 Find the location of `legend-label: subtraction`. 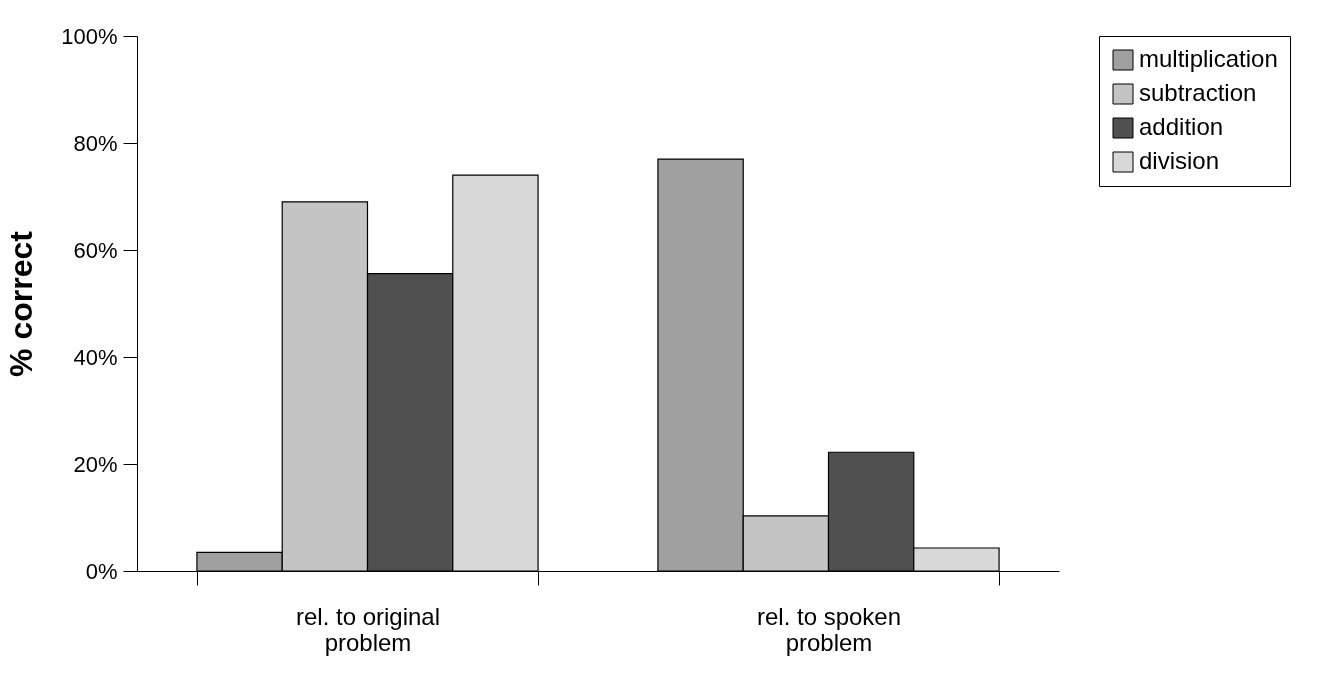

legend-label: subtraction is located at coordinates (1198, 92).